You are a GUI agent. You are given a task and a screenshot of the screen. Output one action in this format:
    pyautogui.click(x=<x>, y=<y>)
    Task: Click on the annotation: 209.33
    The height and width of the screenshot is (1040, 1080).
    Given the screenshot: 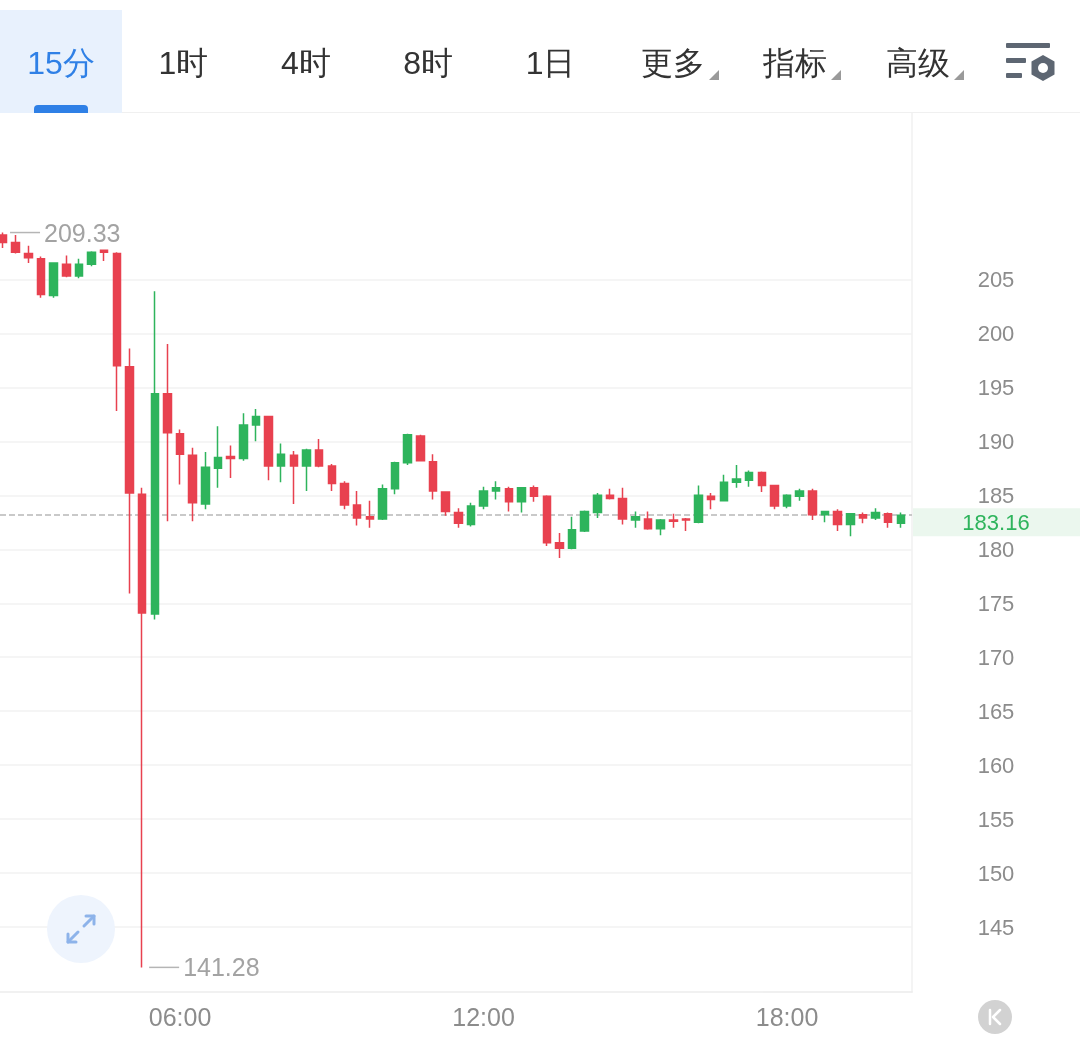 What is the action you would take?
    pyautogui.click(x=82, y=232)
    